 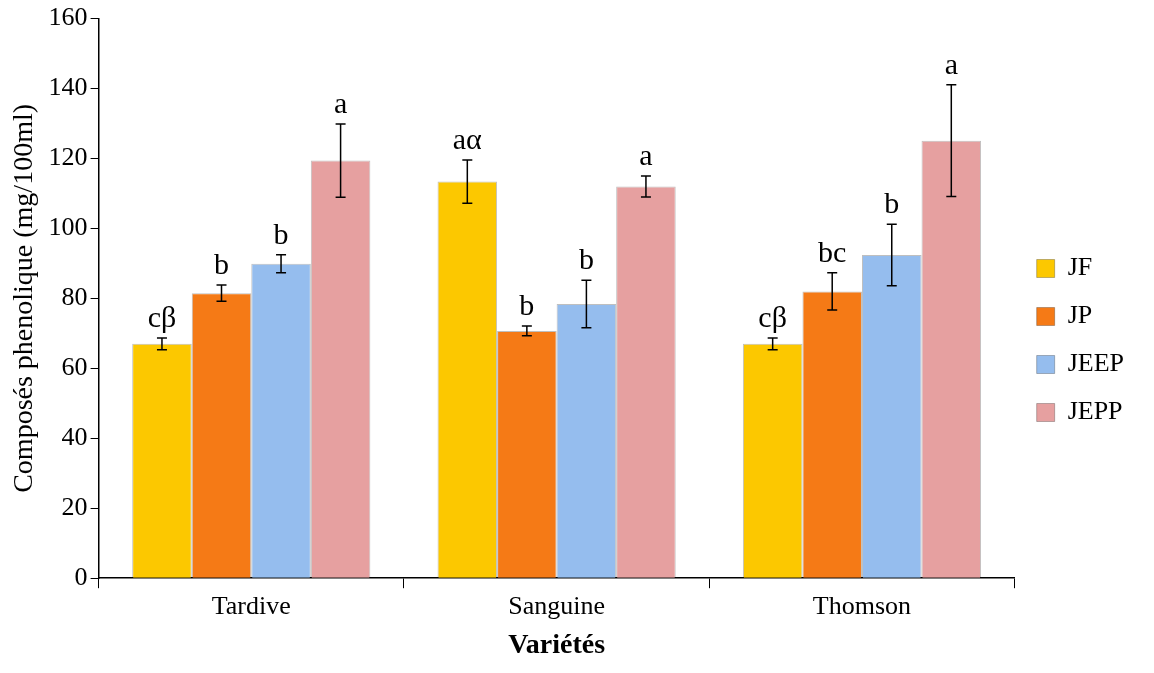 I want to click on legend-label: JEEP, so click(x=1095, y=363).